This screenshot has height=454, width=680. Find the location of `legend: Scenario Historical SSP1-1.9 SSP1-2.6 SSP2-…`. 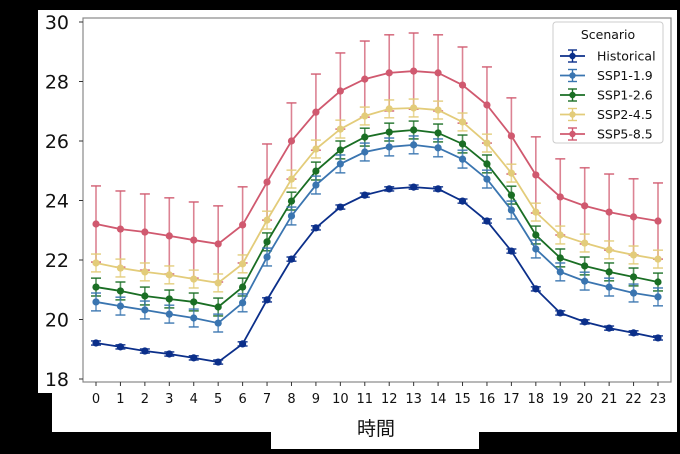

legend: Scenario Historical SSP1-1.9 SSP1-2.6 SSP2-… is located at coordinates (608, 82).